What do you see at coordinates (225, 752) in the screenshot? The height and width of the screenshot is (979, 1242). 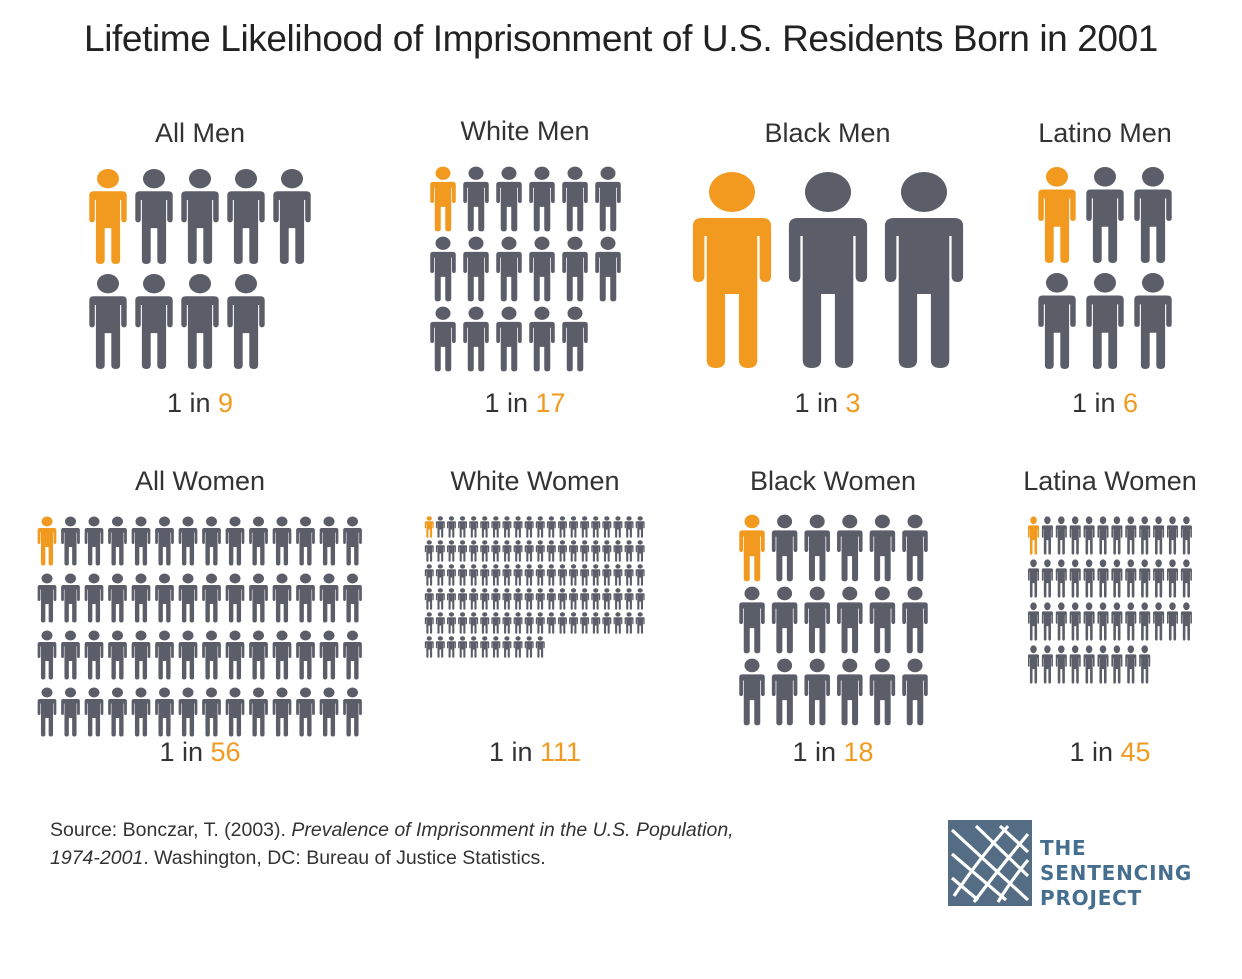 I see `ratio-value: 56` at bounding box center [225, 752].